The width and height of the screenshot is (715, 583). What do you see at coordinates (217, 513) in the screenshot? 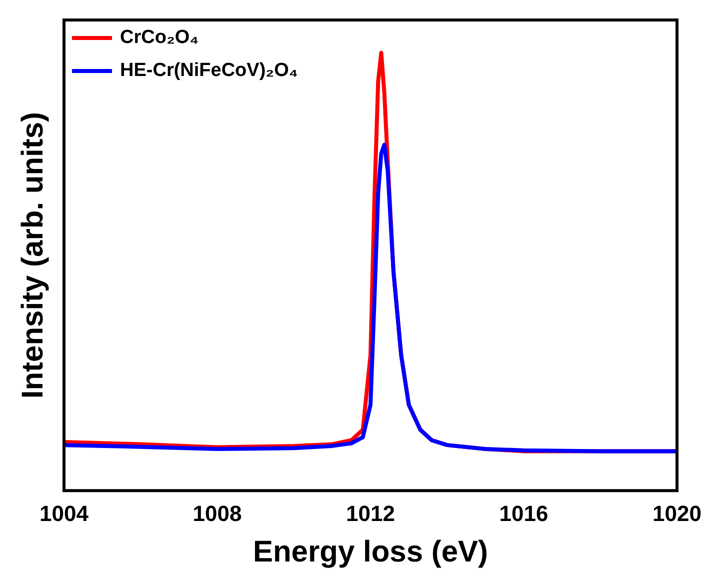
I see `x-tick-label: 1008` at bounding box center [217, 513].